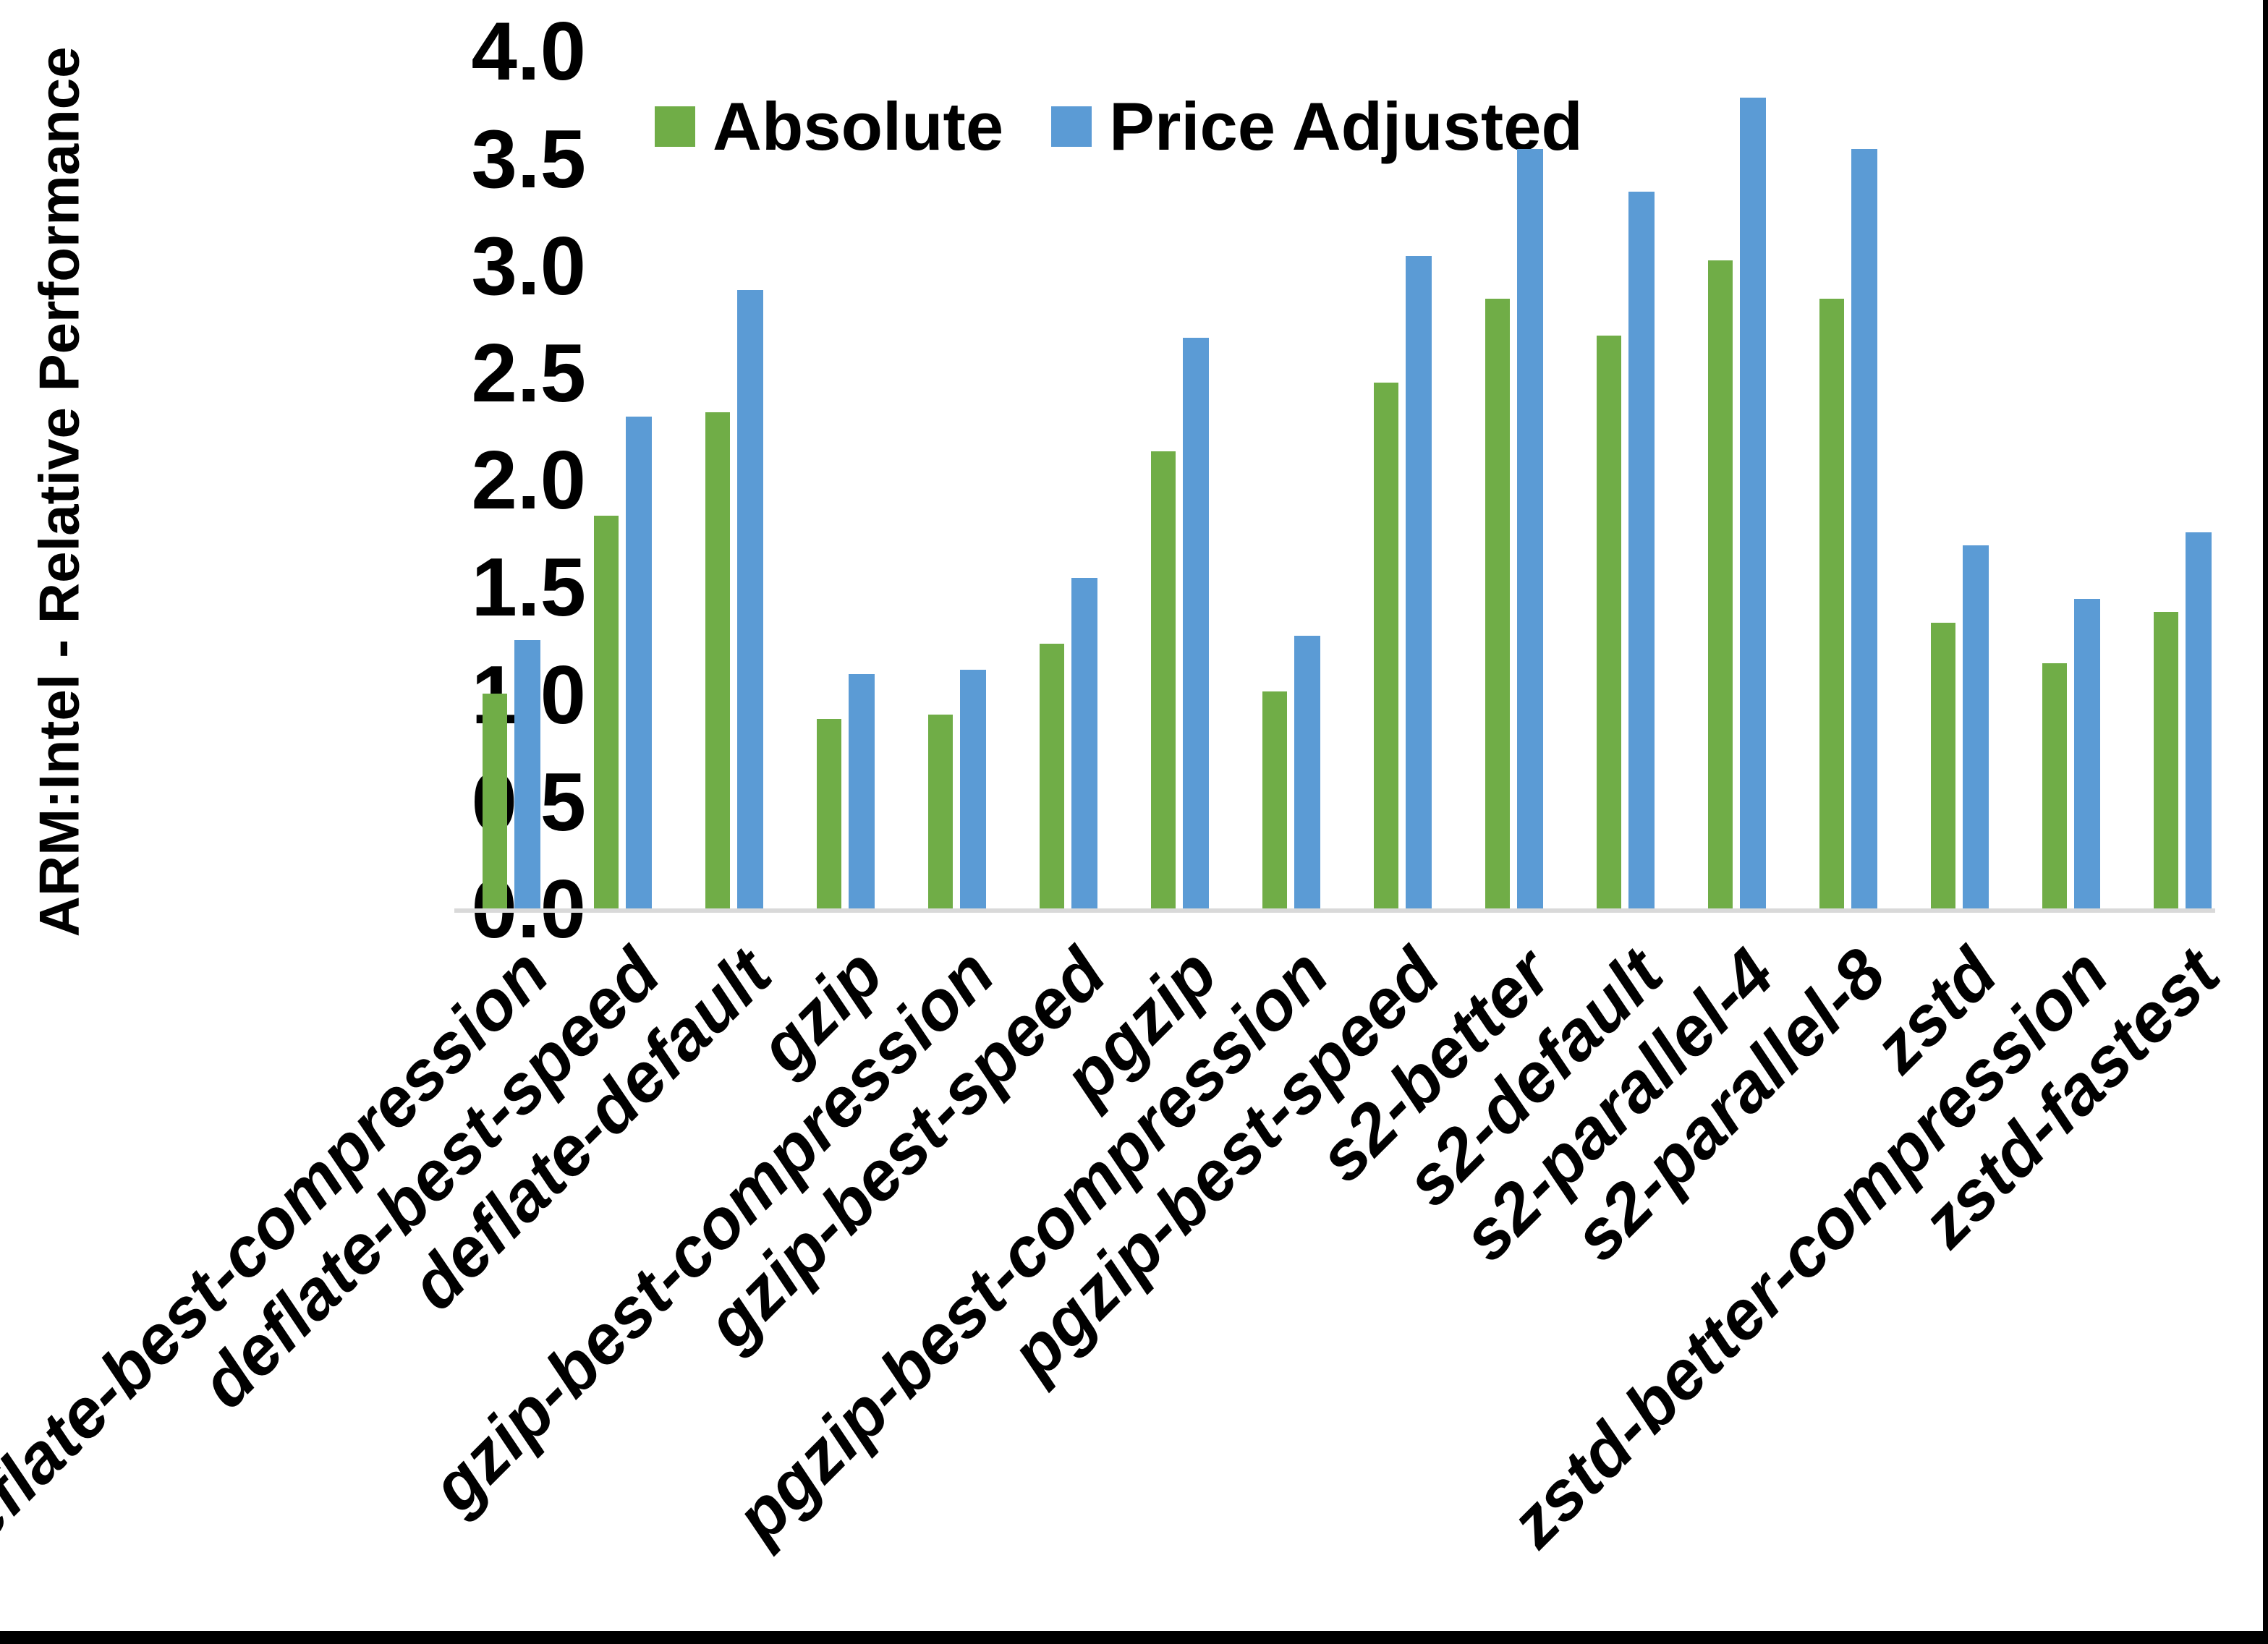 Image resolution: width=2268 pixels, height=1644 pixels. I want to click on bar-absolute-gzip-best-speed, so click(1052, 777).